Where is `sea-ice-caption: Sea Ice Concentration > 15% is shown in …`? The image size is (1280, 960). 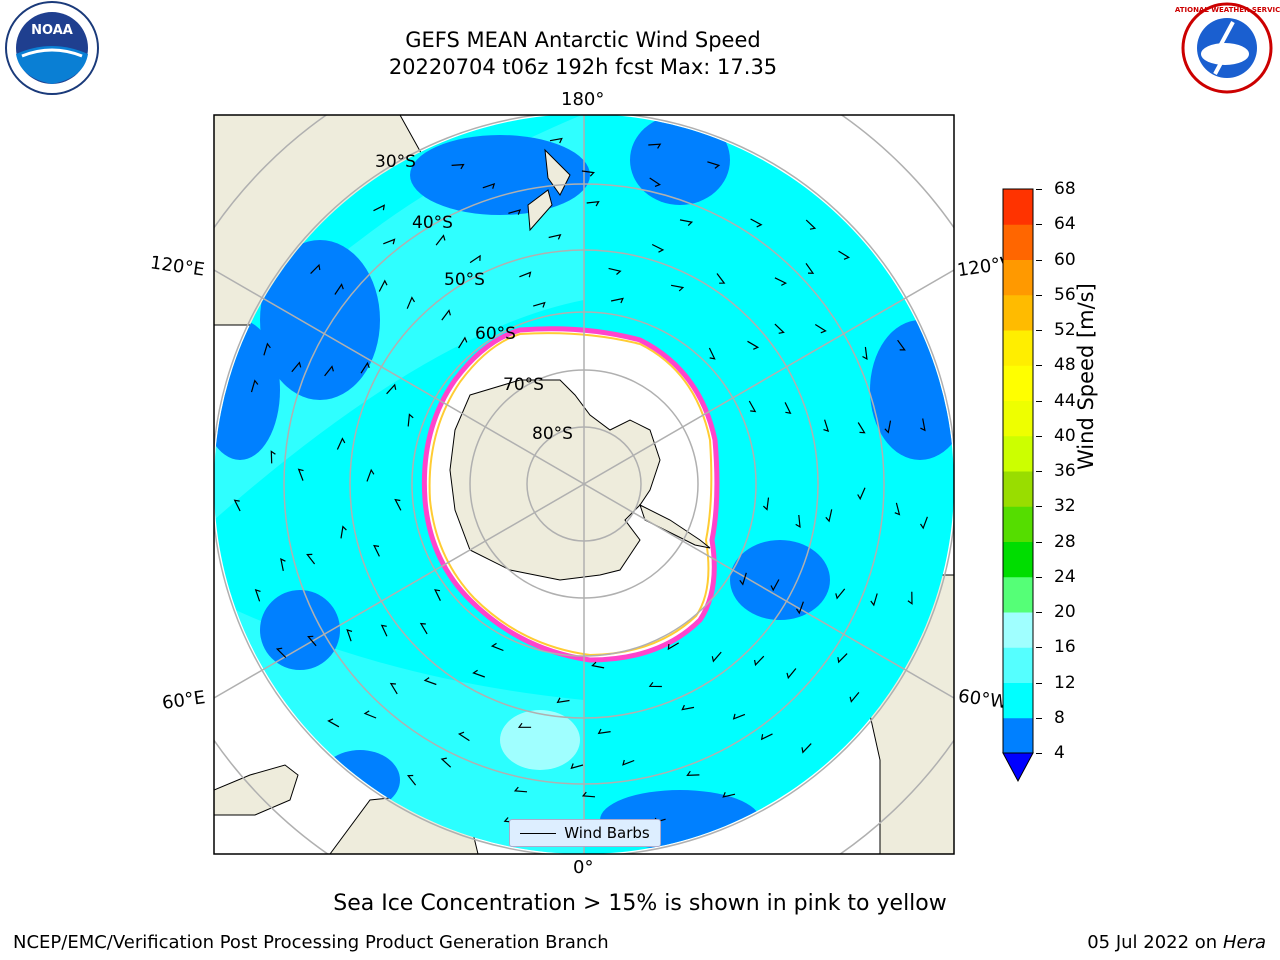
sea-ice-caption: Sea Ice Concentration > 15% is shown in … is located at coordinates (640, 903).